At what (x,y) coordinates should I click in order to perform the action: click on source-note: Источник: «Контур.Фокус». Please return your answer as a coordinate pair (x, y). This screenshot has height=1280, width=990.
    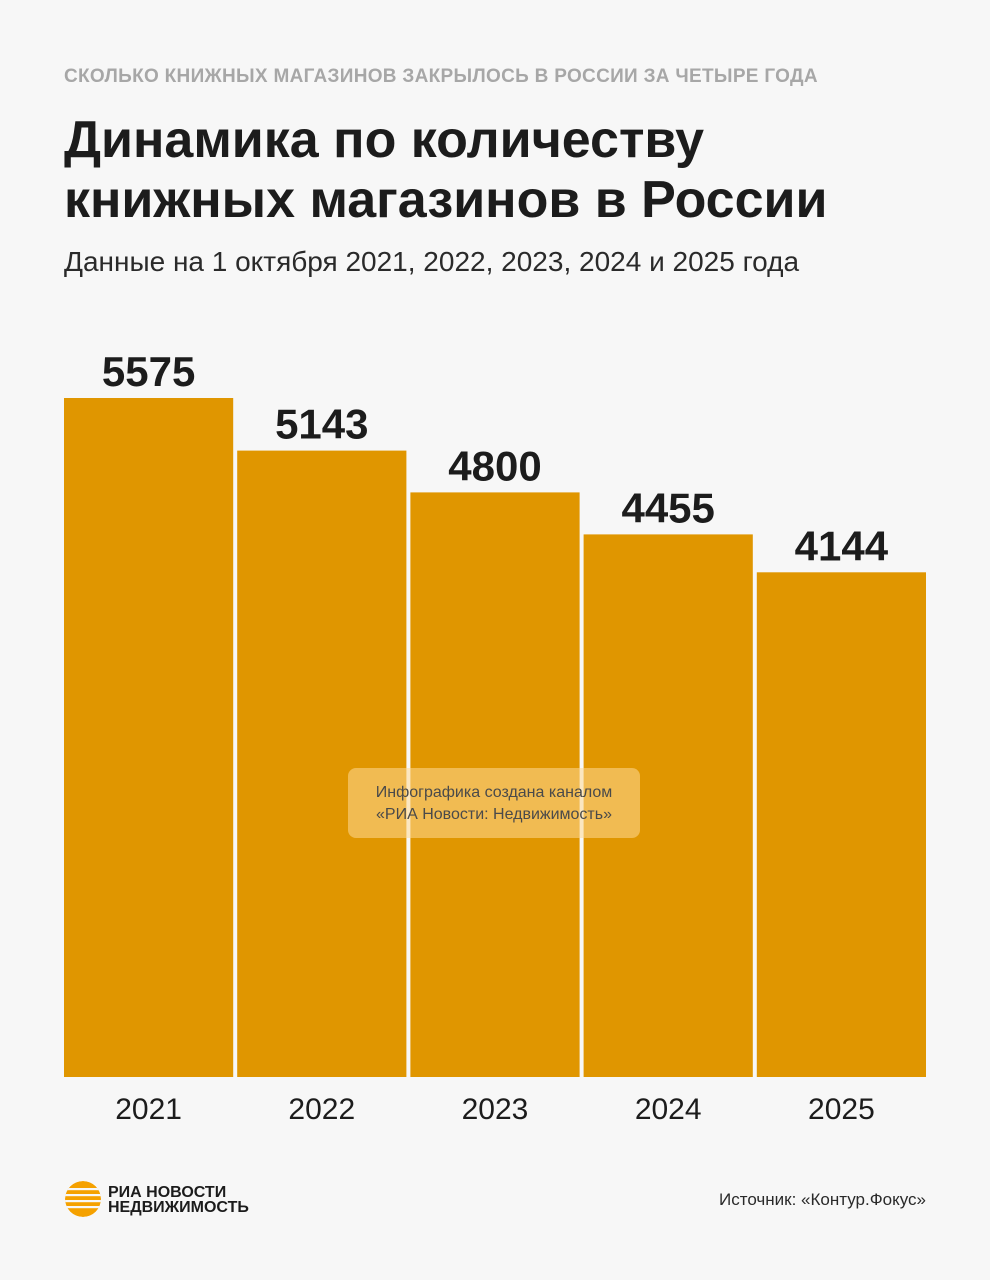
    Looking at the image, I should click on (822, 1199).